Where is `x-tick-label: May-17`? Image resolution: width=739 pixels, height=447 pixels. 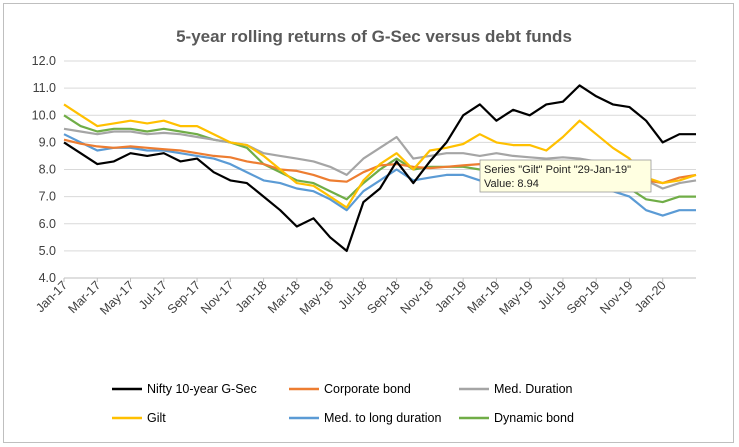
x-tick-label: May-17 is located at coordinates (116, 297).